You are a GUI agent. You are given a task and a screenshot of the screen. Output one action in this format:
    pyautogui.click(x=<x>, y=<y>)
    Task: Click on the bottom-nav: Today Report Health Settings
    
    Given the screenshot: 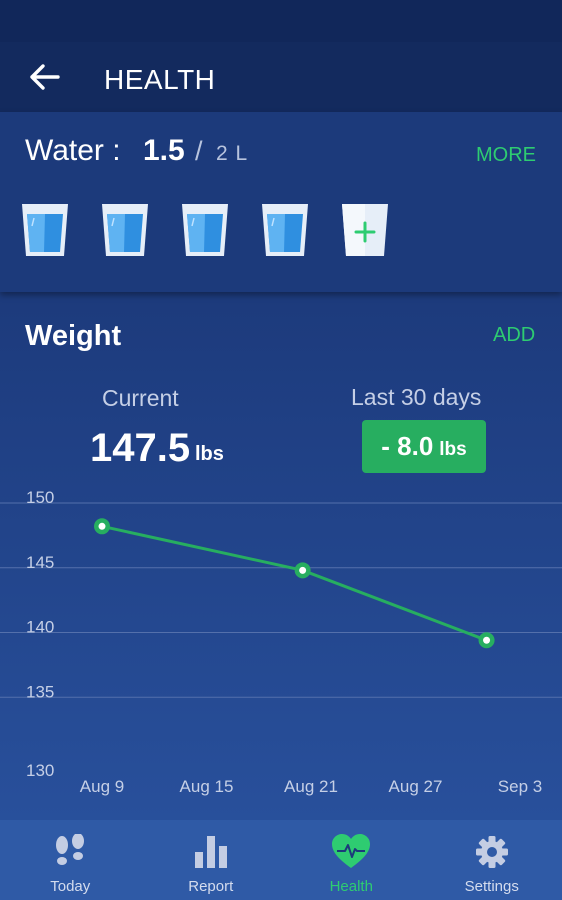 What is the action you would take?
    pyautogui.click(x=281, y=860)
    